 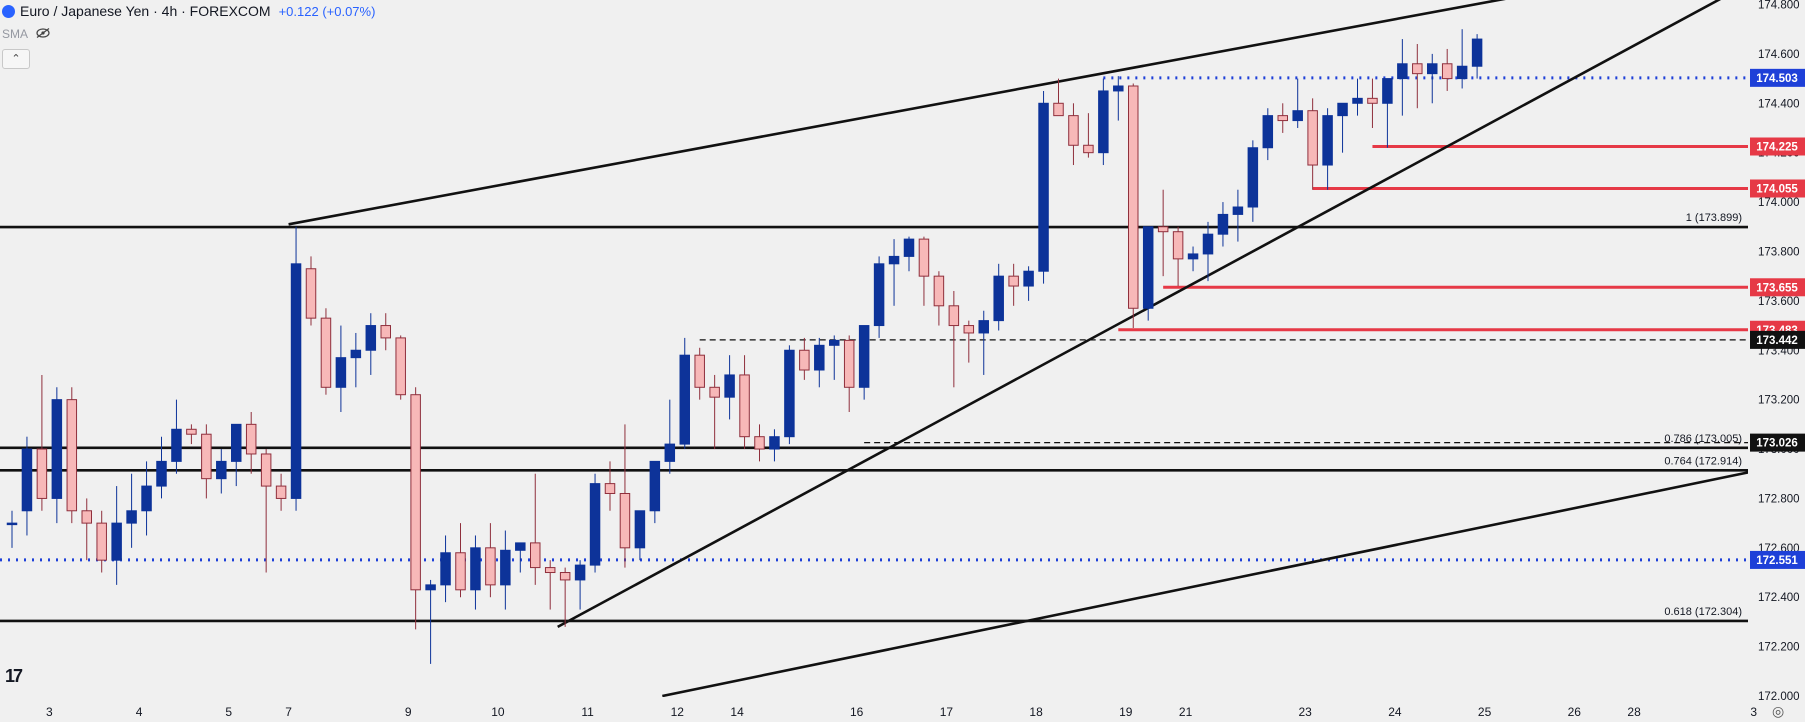 What do you see at coordinates (16, 59) in the screenshot?
I see `chevron-up-icon: ⌃` at bounding box center [16, 59].